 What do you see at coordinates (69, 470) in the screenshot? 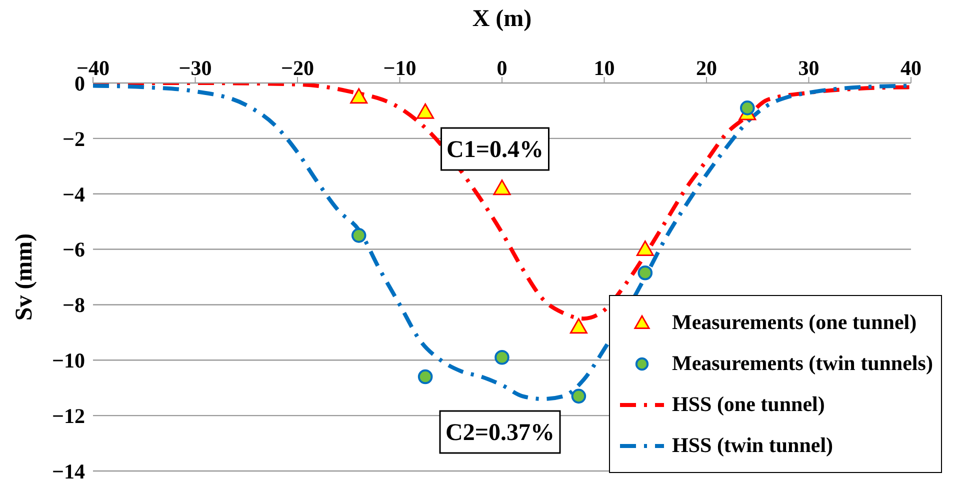
I see `y-tick-label: −14` at bounding box center [69, 470].